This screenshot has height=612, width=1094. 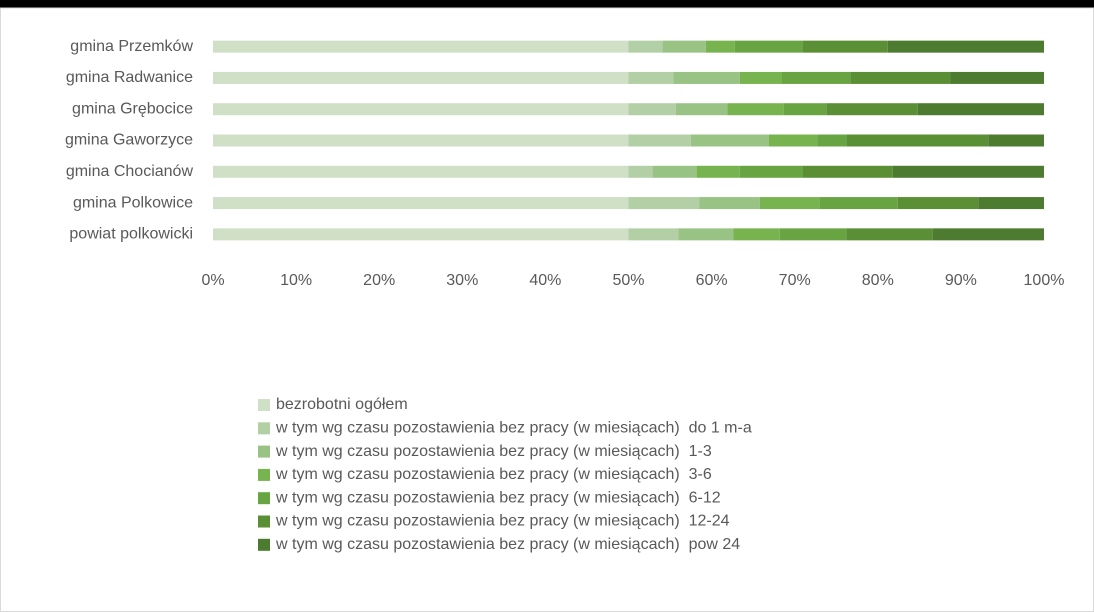 I want to click on x-tick-label: 0%, so click(x=212, y=280).